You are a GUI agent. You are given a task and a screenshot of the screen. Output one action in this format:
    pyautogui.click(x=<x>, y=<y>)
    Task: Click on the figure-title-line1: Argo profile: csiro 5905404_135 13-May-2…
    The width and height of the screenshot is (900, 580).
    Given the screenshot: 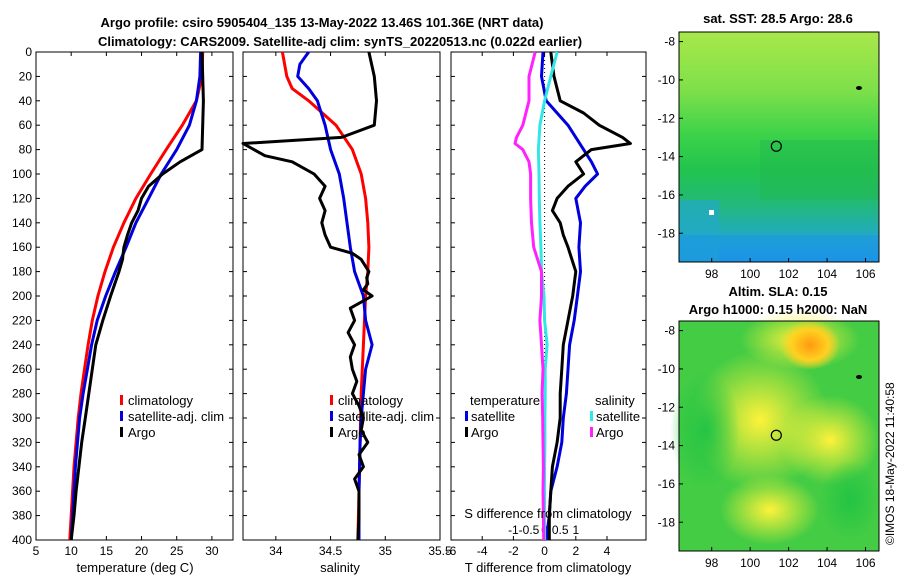 What is the action you would take?
    pyautogui.click(x=322, y=22)
    